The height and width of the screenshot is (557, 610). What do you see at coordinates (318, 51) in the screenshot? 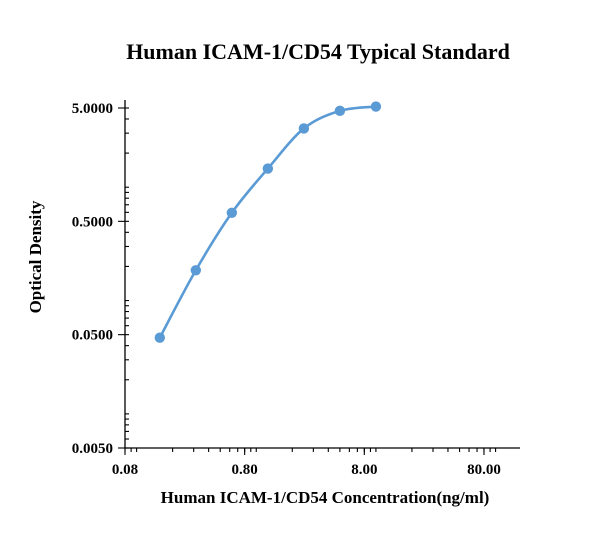
I see `chart-title: Human ICAM-1/CD54 Typical Standard` at bounding box center [318, 51].